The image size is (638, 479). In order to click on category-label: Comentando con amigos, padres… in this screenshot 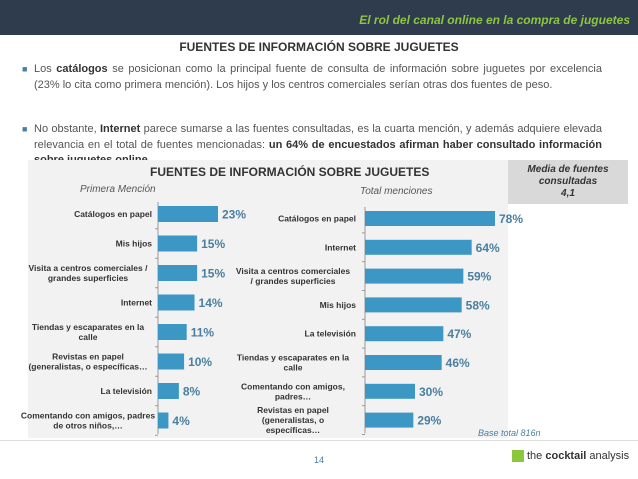, I will do `click(293, 391)`.